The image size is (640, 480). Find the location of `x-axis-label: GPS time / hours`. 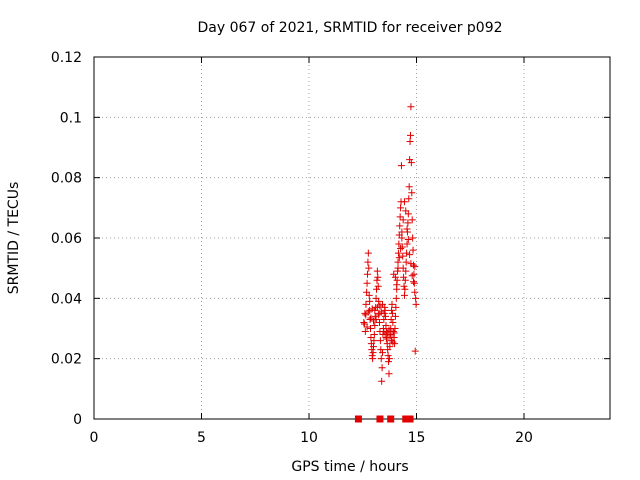

x-axis-label: GPS time / hours is located at coordinates (349, 467).